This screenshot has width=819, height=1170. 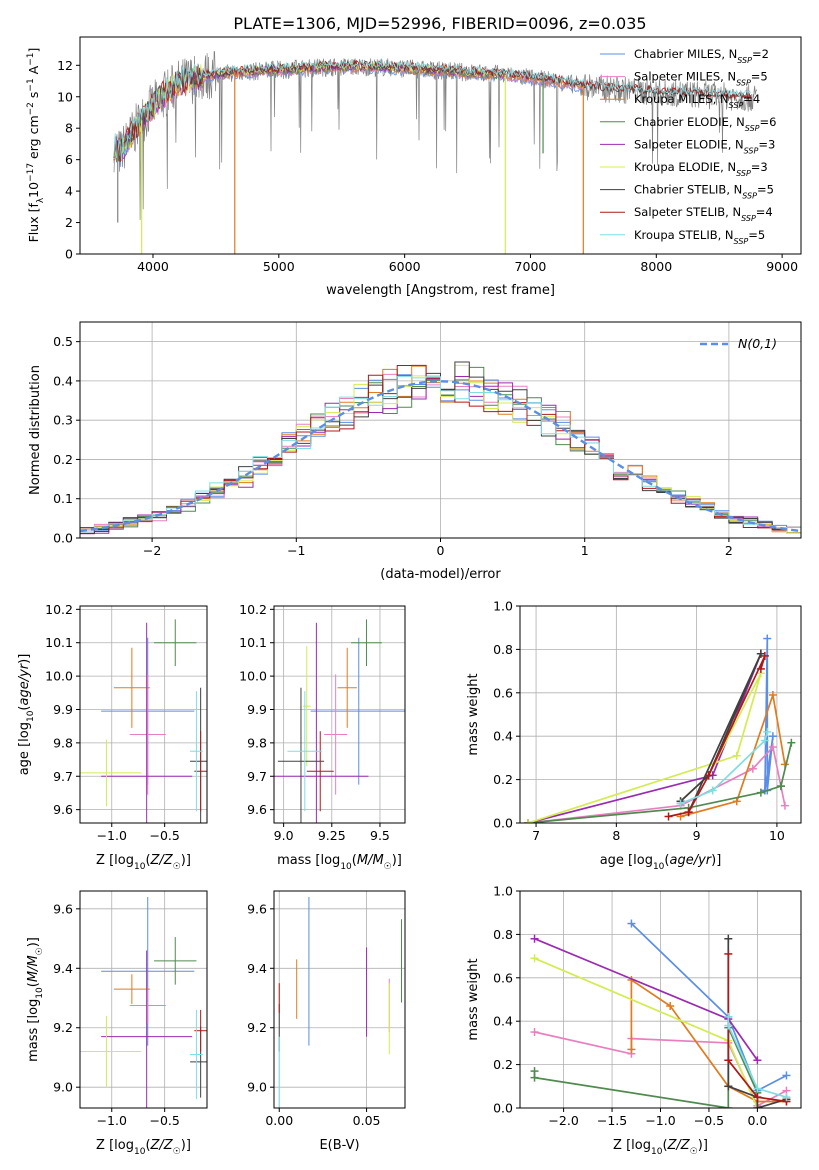 What do you see at coordinates (681, 99) in the screenshot?
I see `legend-label-main: Kroupa MILES, N` at bounding box center [681, 99].